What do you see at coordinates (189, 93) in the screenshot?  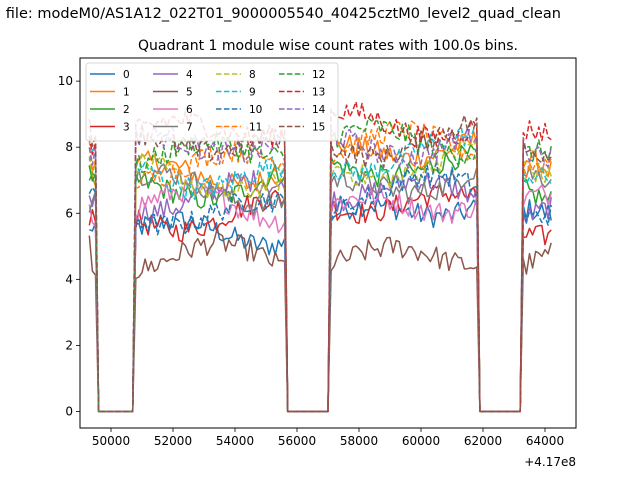 I see `legend-label-5: 5` at bounding box center [189, 93].